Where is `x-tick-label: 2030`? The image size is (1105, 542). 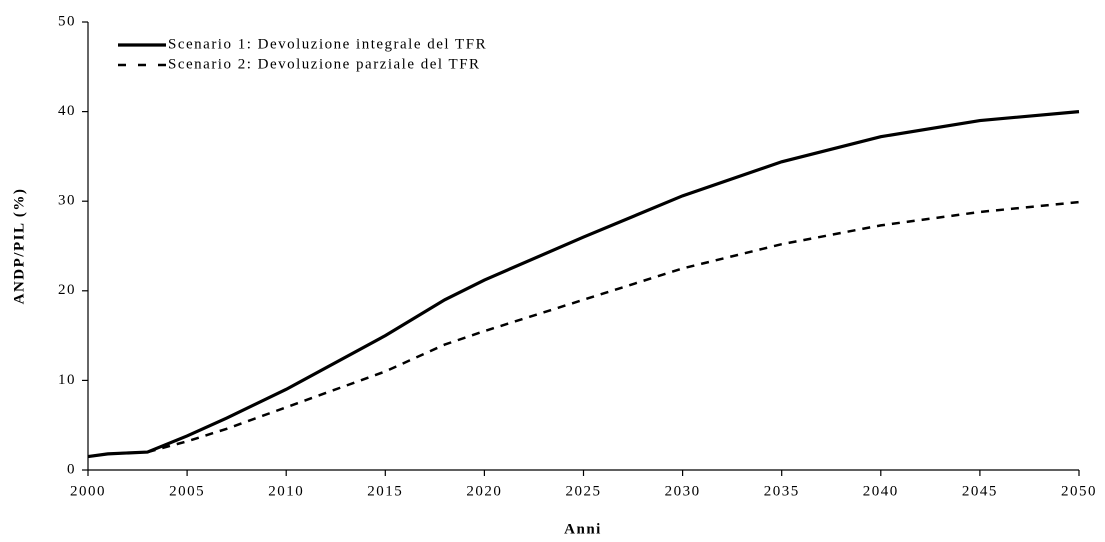 x-tick-label: 2030 is located at coordinates (683, 491).